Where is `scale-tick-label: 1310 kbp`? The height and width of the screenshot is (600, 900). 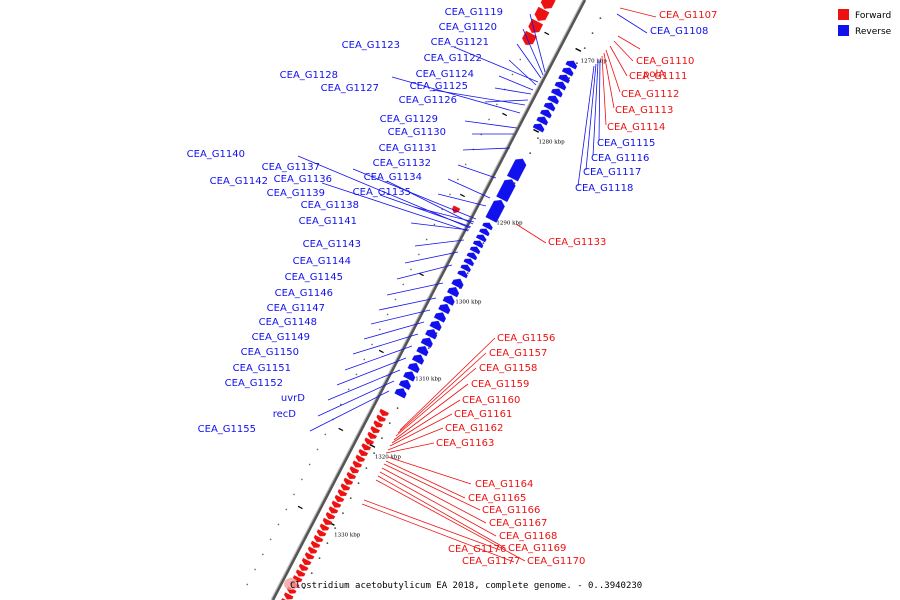
scale-tick-label: 1310 kbp is located at coordinates (428, 379).